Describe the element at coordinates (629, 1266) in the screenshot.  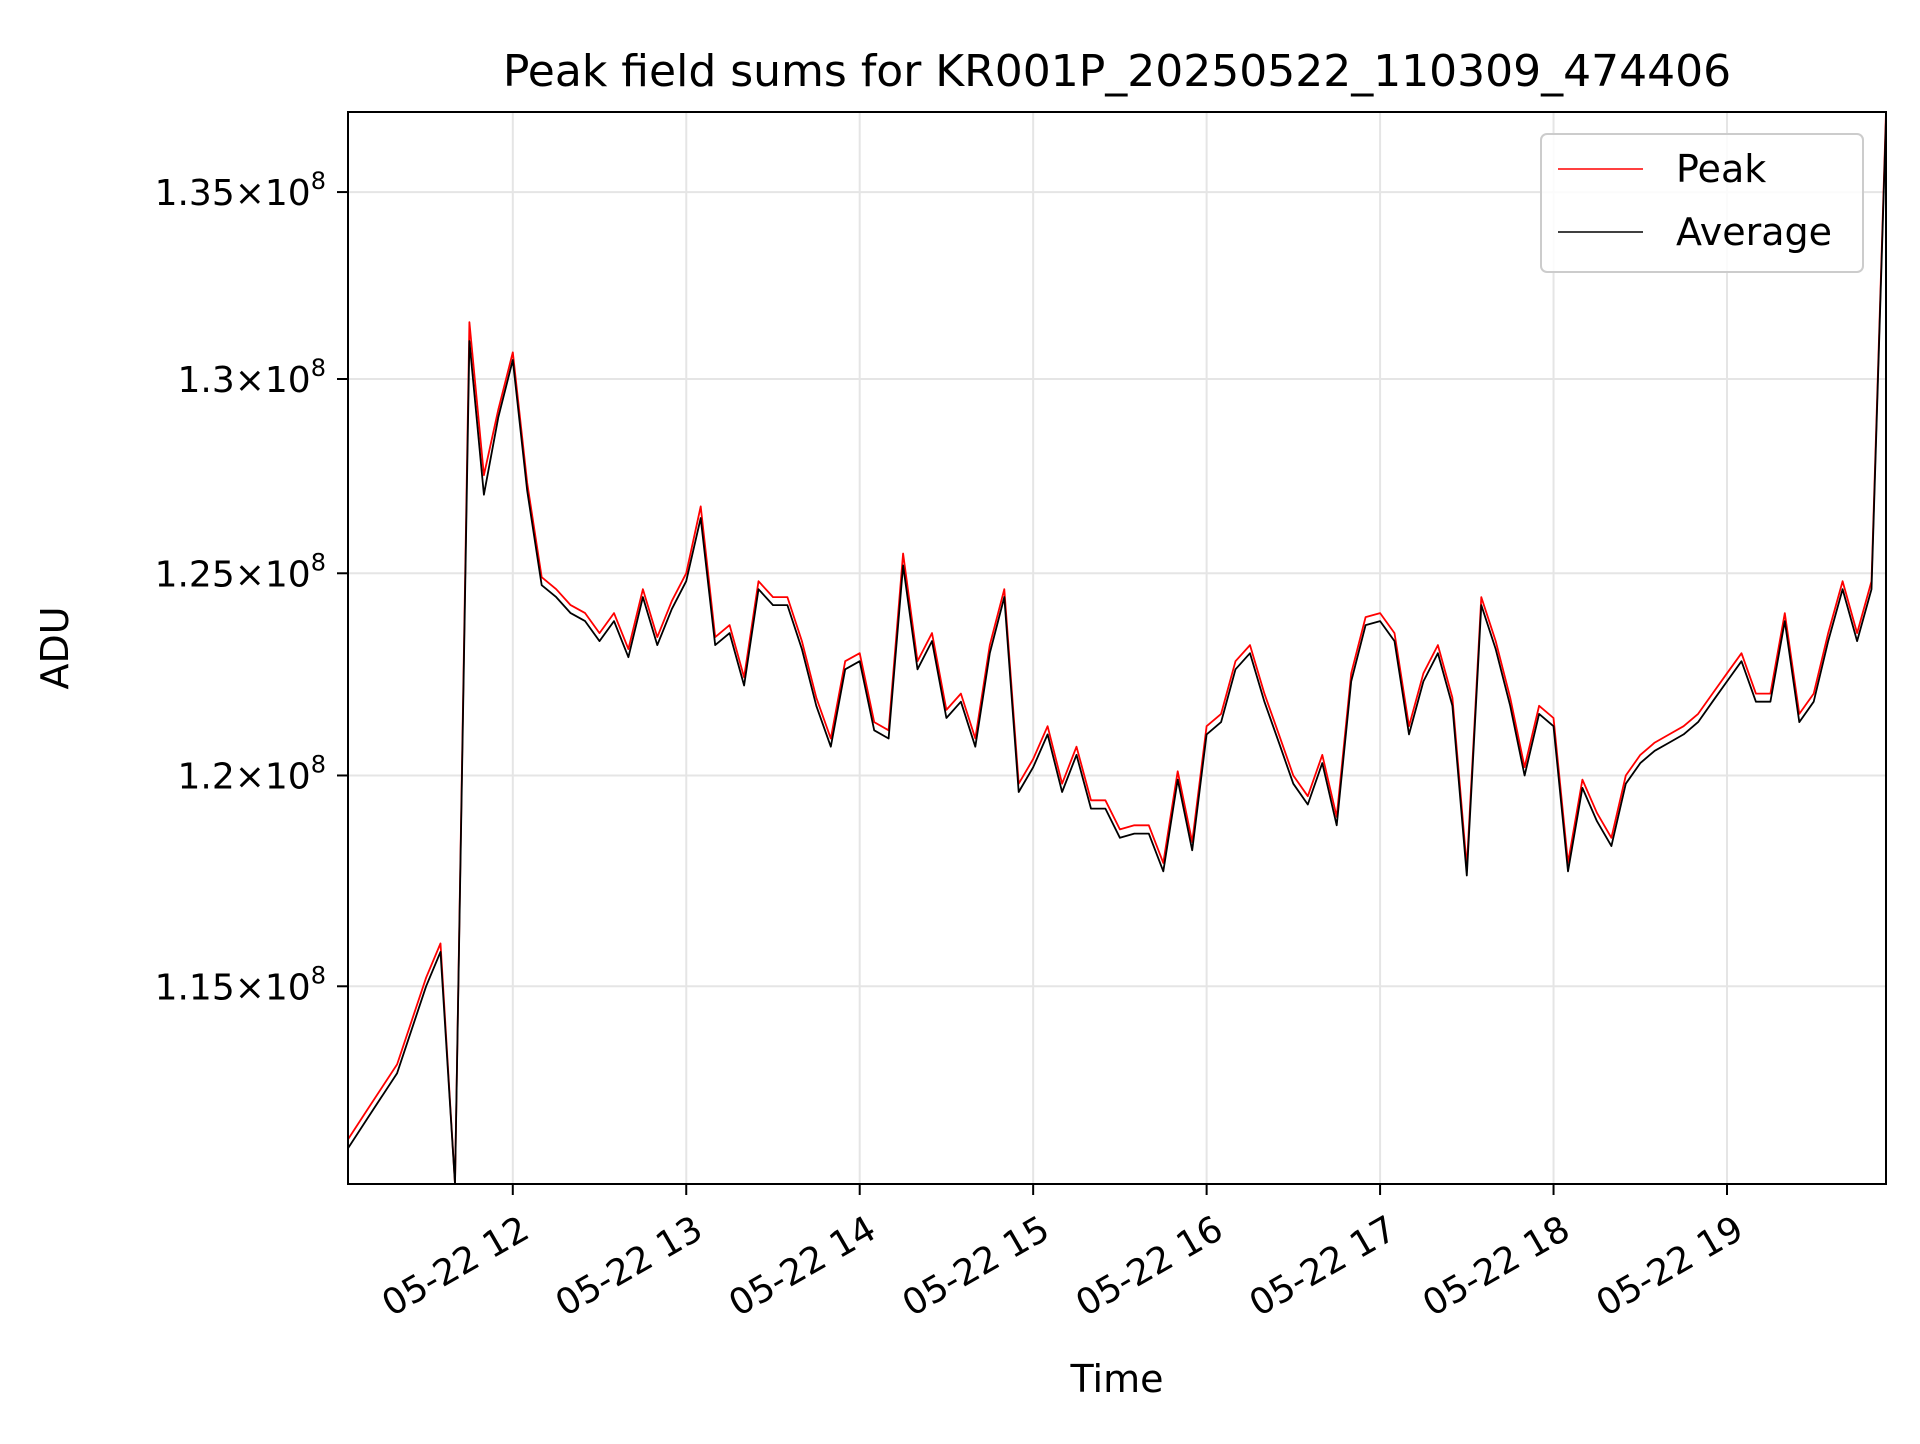
I see `x-tick-label: 05-22 13` at that location.